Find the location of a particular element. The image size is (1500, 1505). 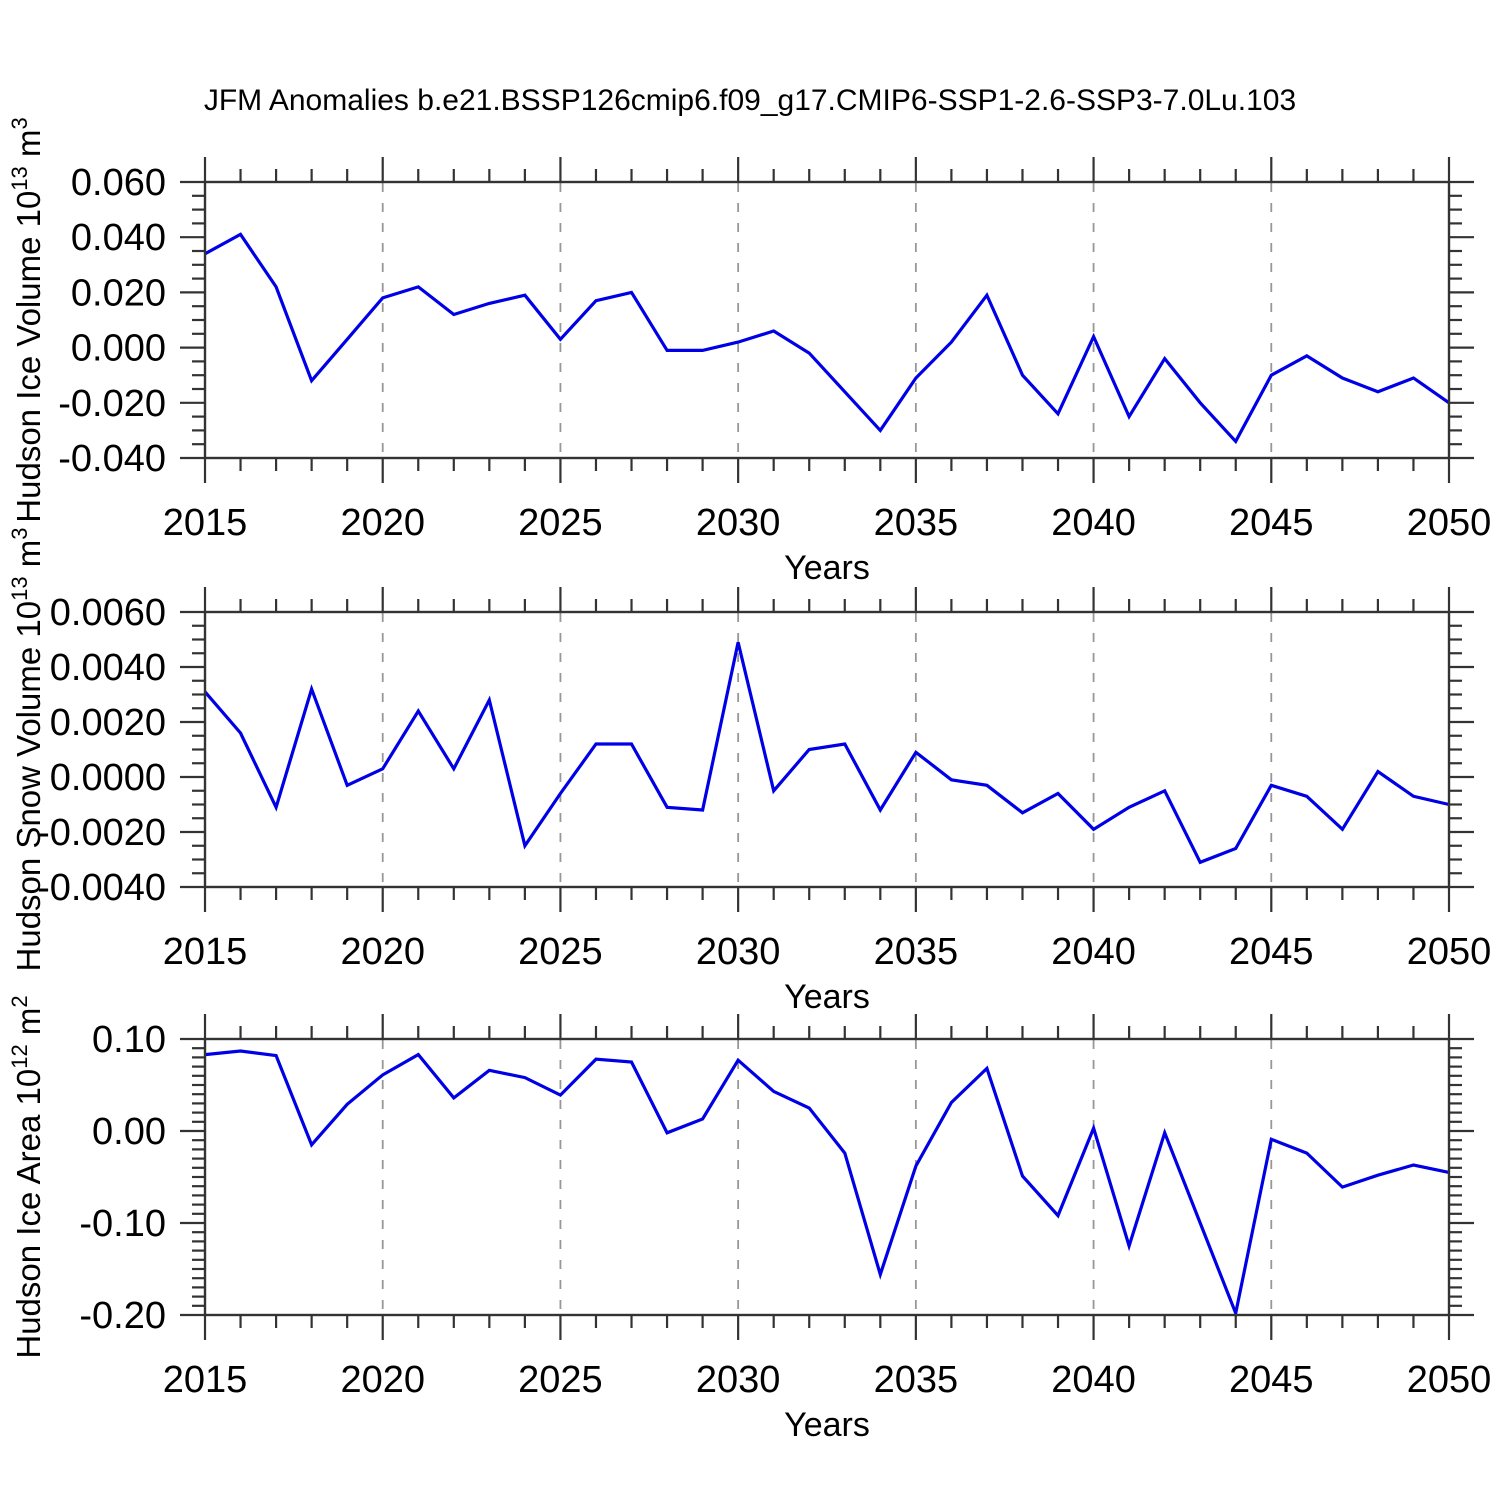

y-tick-label: 0.0020 is located at coordinates (108, 723).